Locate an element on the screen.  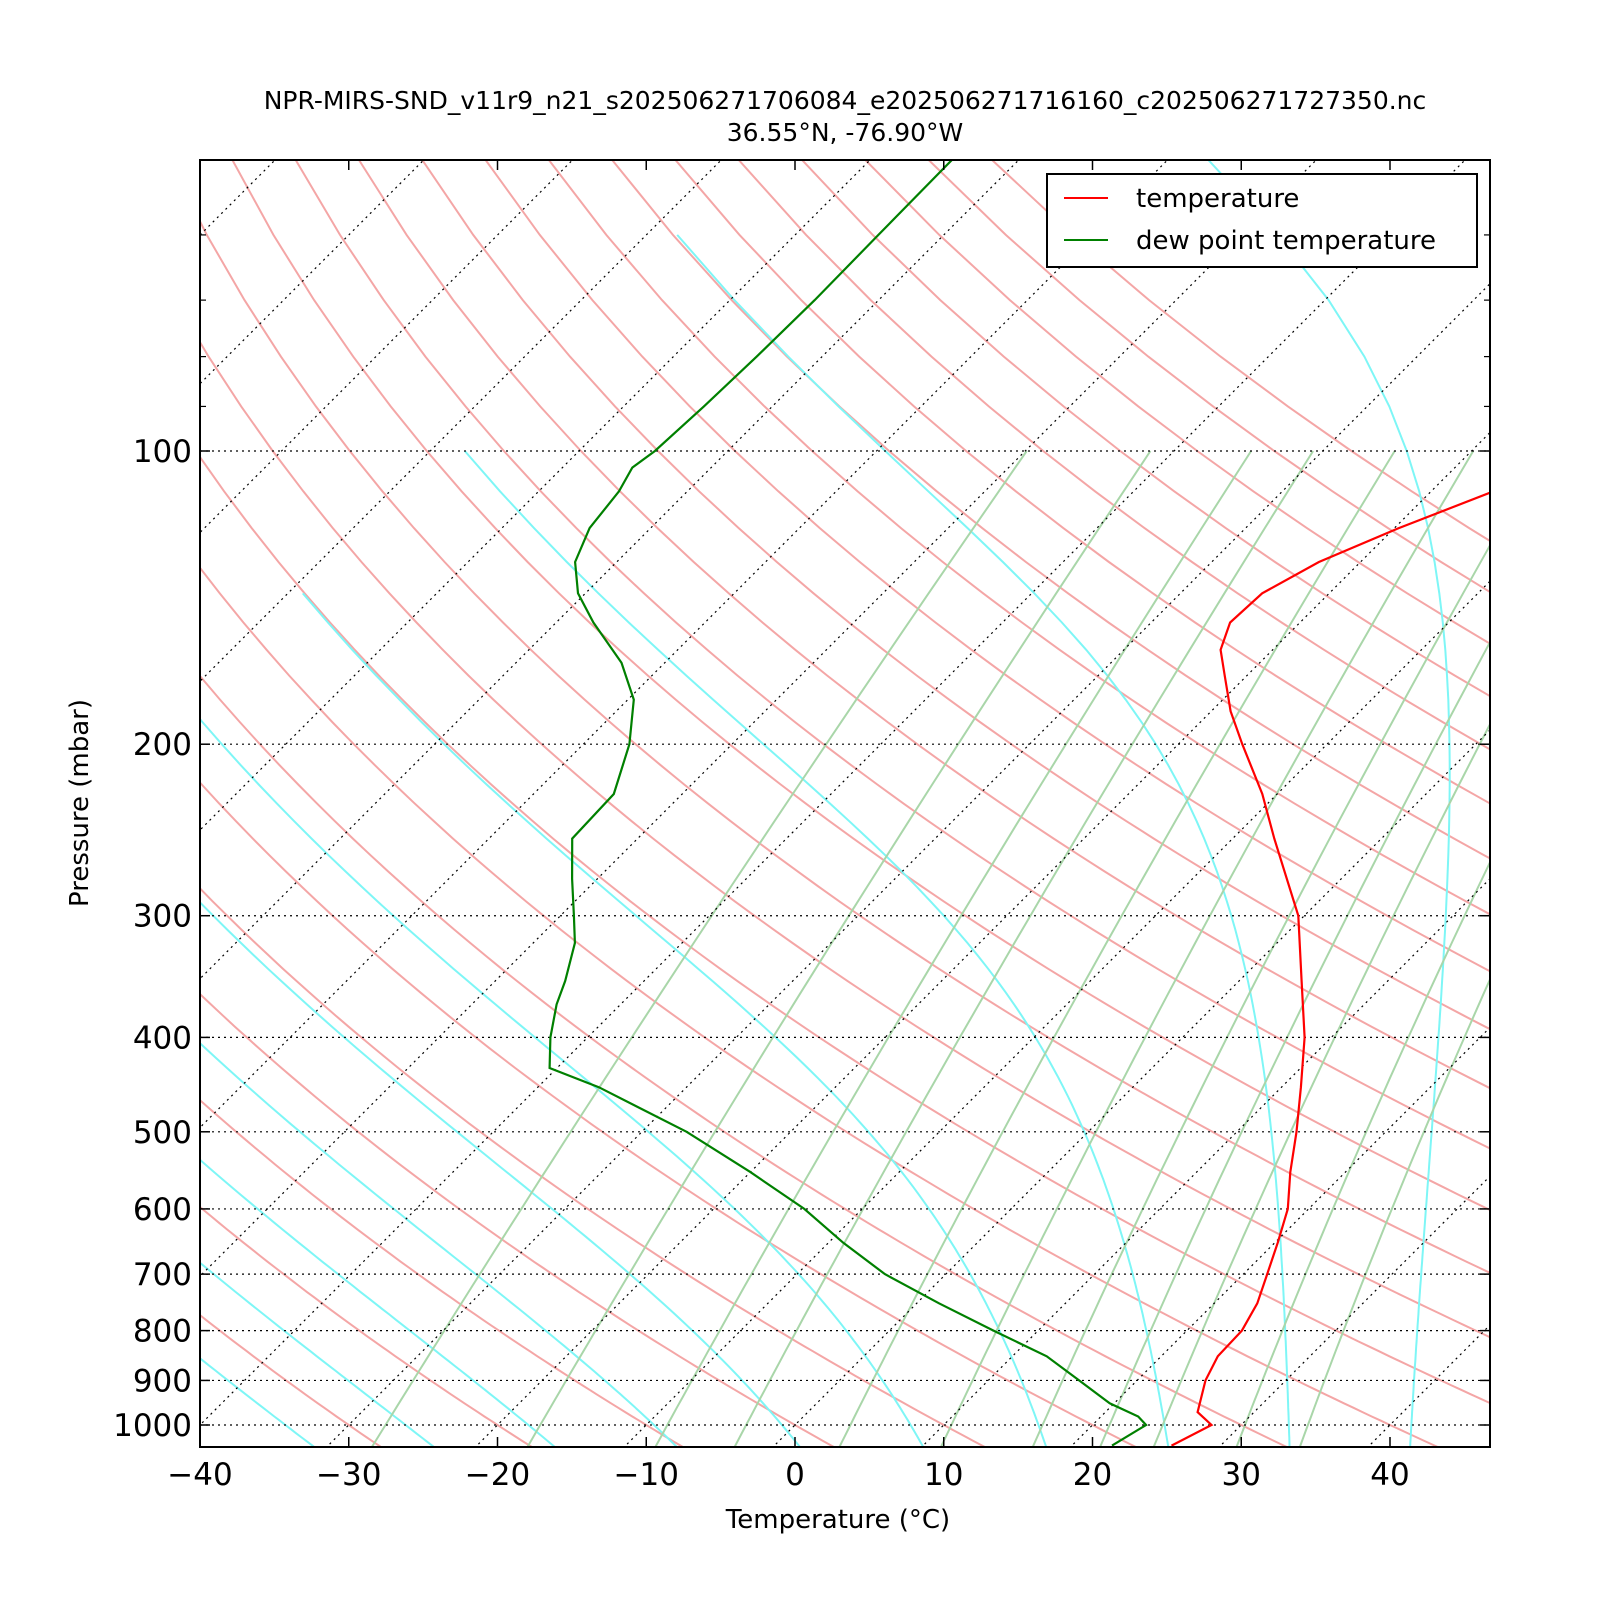
x-tick-label: 30 is located at coordinates (1241, 1475).